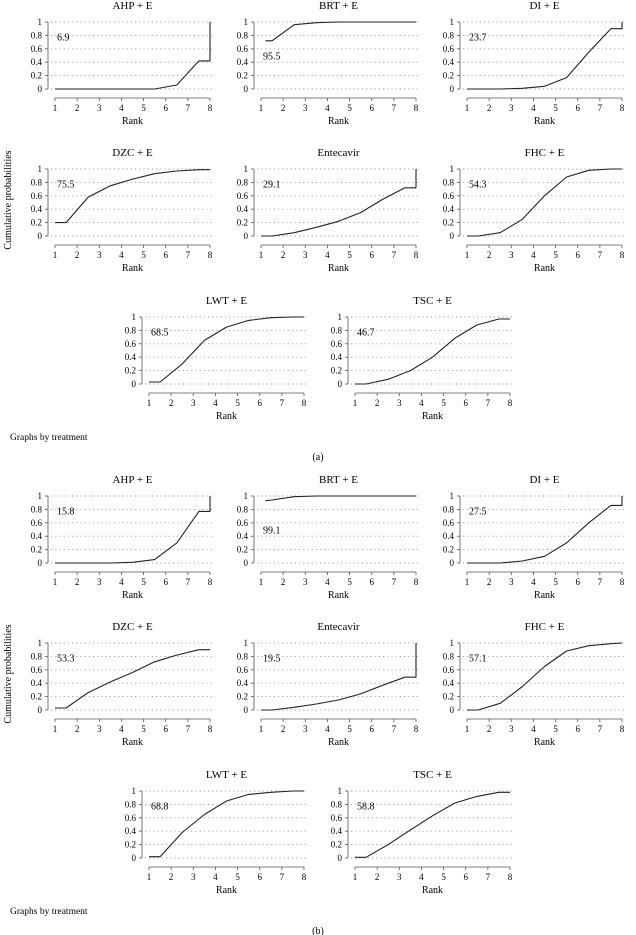  I want to click on panel: DZC + E 0 0.2 0.4 0.6 0.8 1 1 2 3 4 5 6 7 8 Rank 75.5, so click(122, 210).